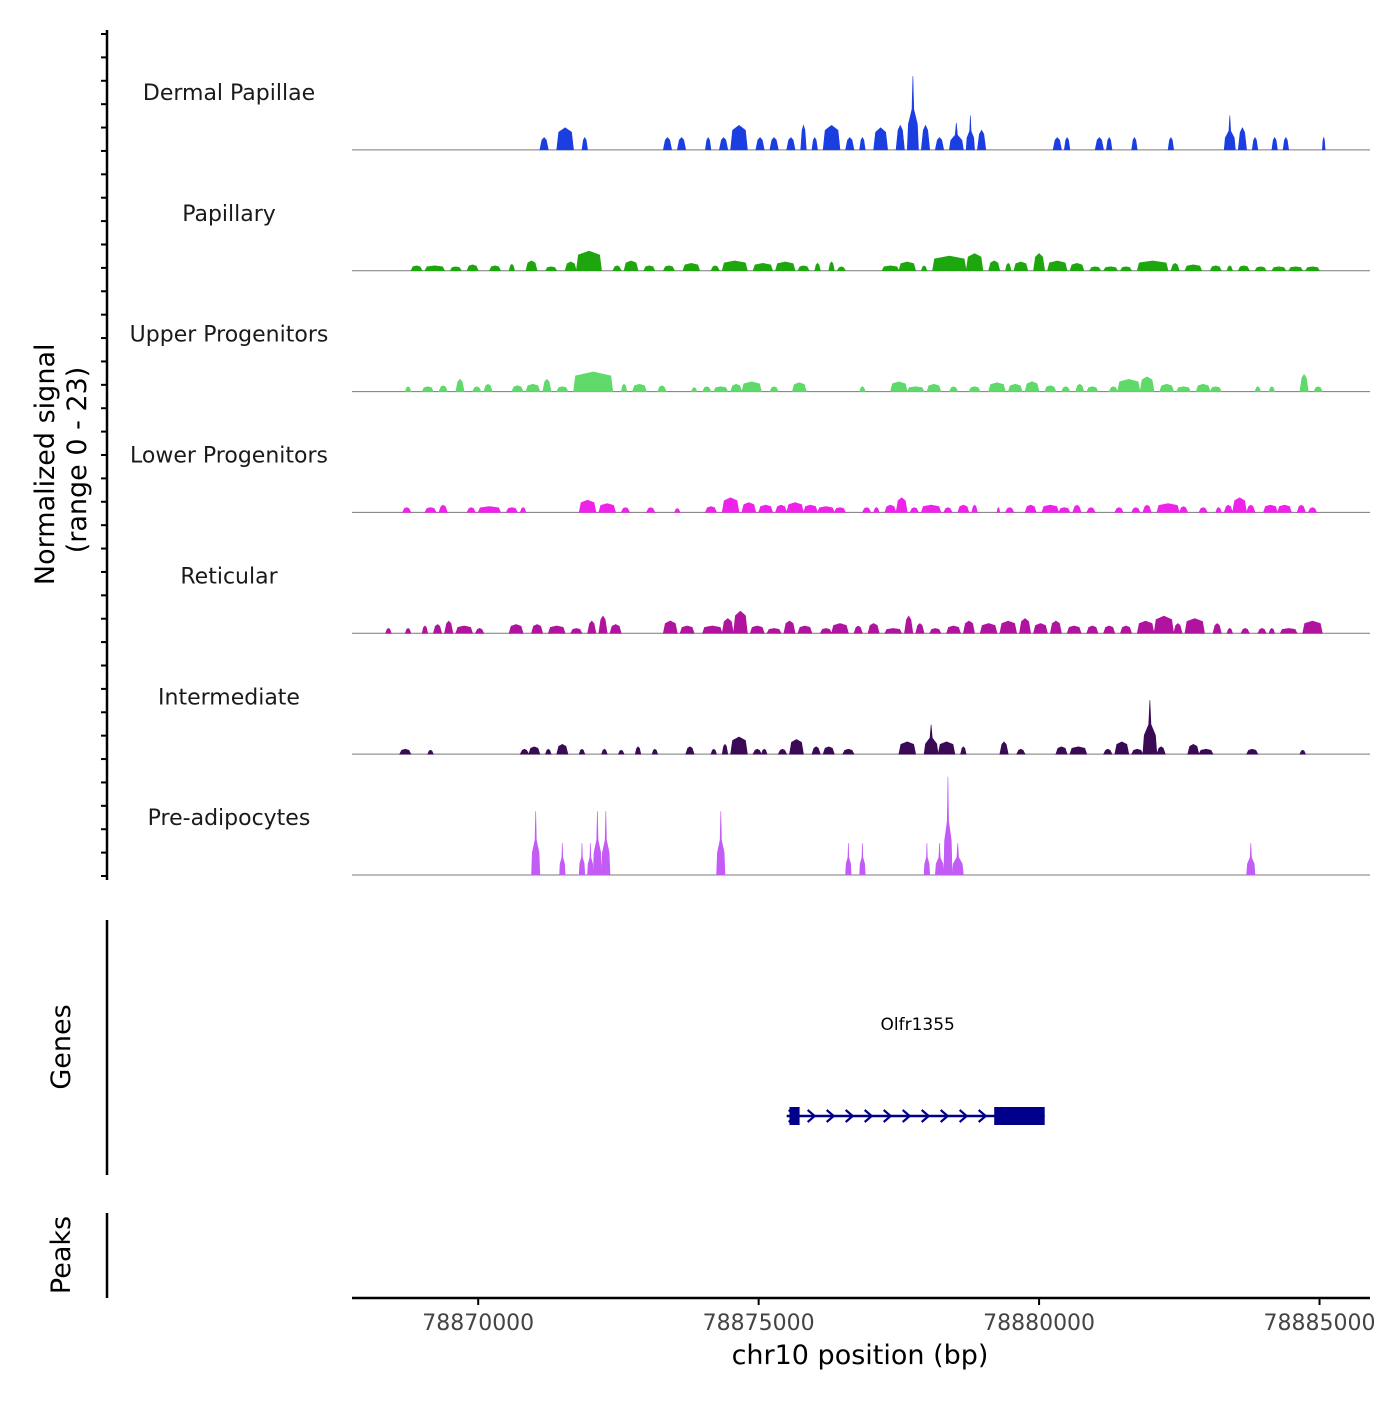  Describe the element at coordinates (478, 1323) in the screenshot. I see `x-tick-label: 78870000` at that location.